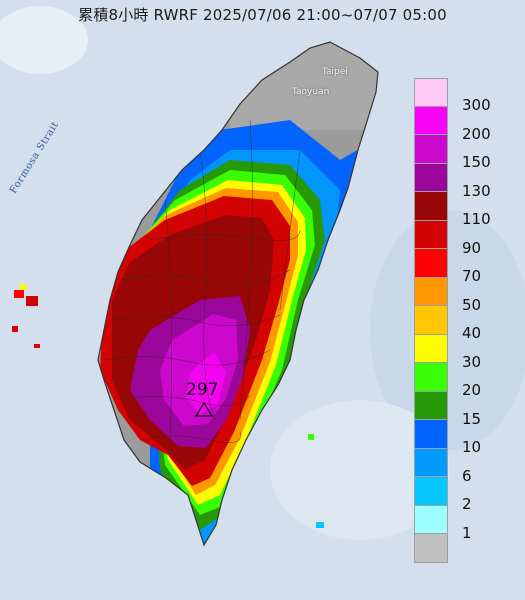 This screenshot has height=600, width=525. What do you see at coordinates (472, 418) in the screenshot?
I see `legend-label: 15` at bounding box center [472, 418].